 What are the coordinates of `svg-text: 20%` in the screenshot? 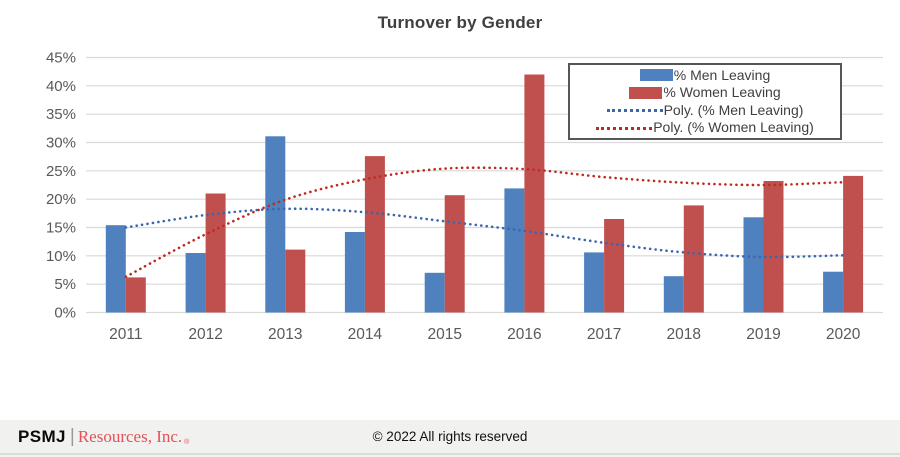 It's located at (61, 199).